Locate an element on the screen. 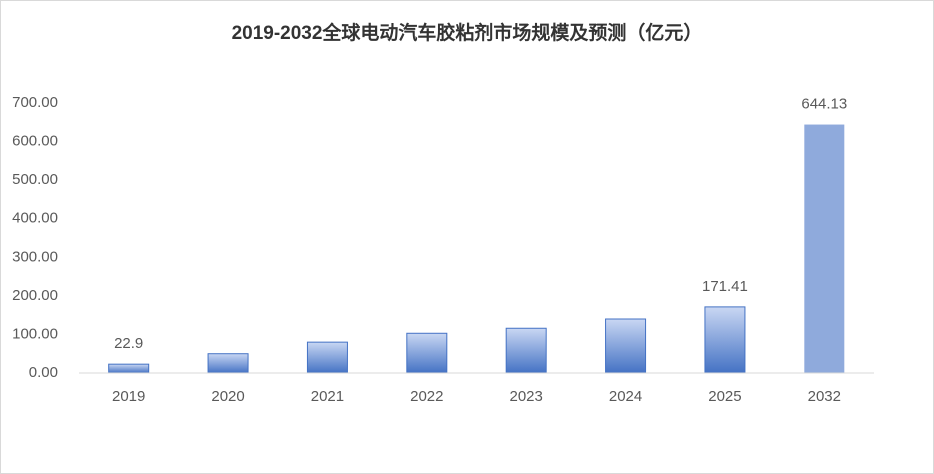 The width and height of the screenshot is (934, 474). x-tick-label: 2025 is located at coordinates (724, 396).